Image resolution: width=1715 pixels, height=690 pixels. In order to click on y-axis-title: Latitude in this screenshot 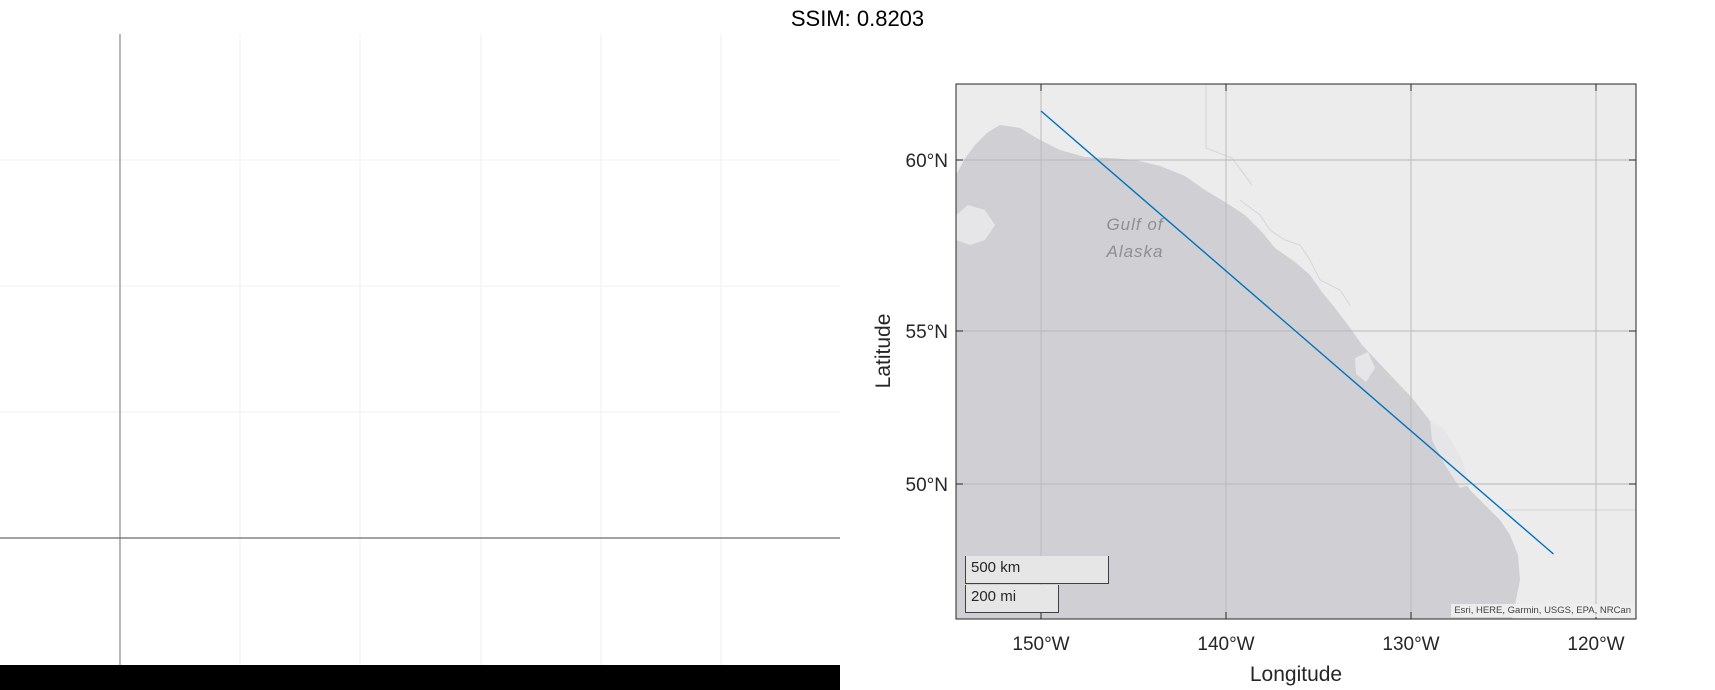, I will do `click(883, 351)`.